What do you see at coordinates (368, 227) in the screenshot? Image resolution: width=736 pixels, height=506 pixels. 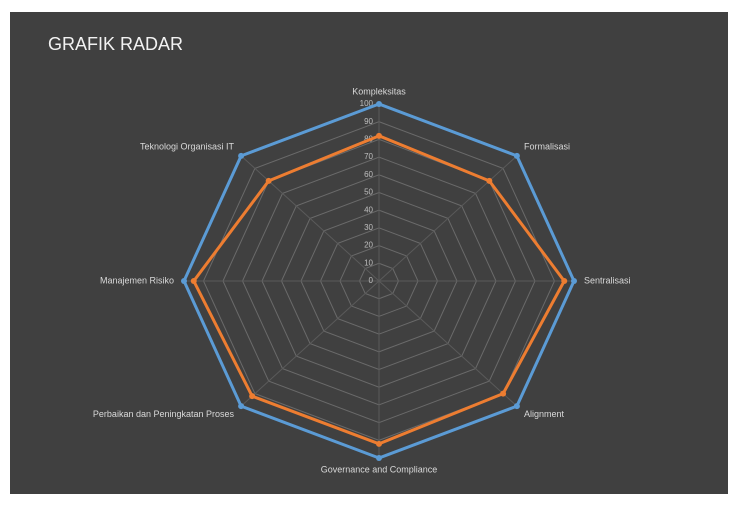 I see `y-tick-label: 30` at bounding box center [368, 227].